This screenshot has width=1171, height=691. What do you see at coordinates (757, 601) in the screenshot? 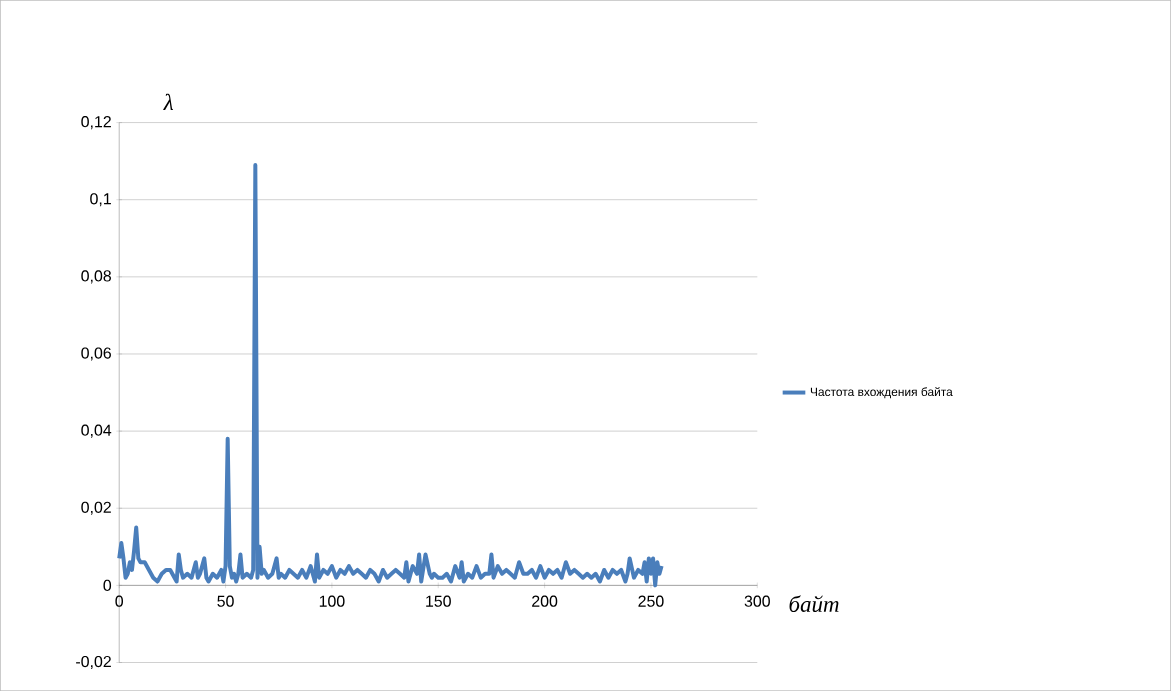
I see `x-tick-label: 300` at bounding box center [757, 601].